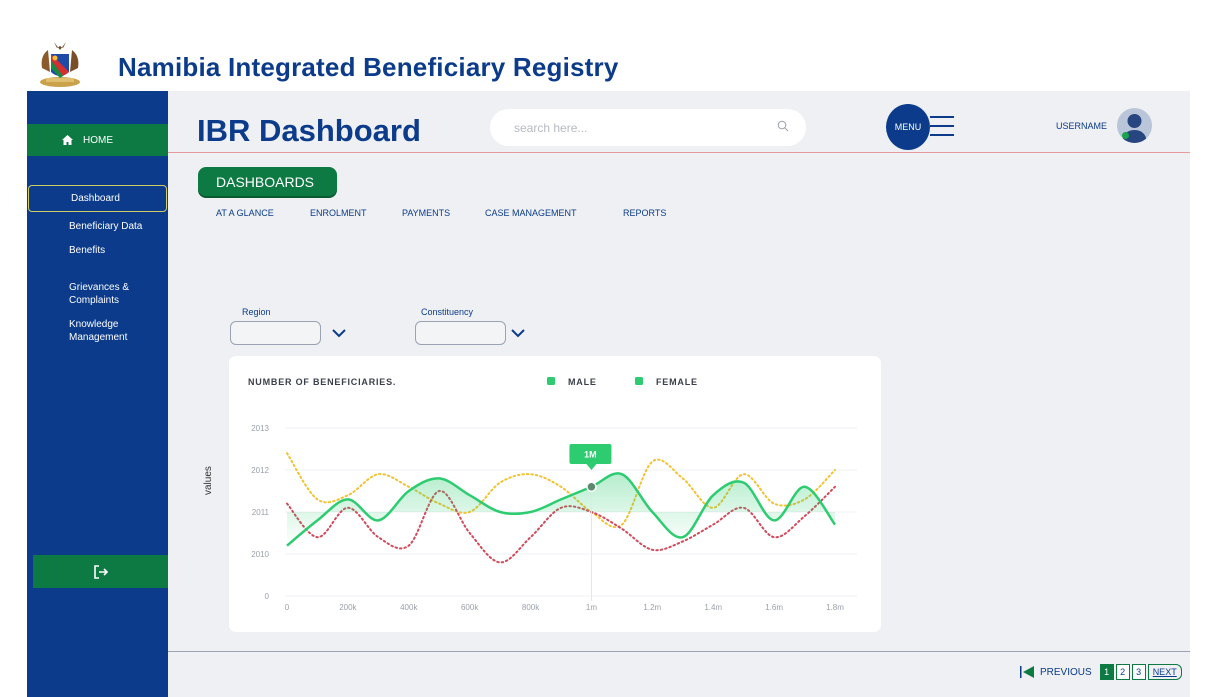  Describe the element at coordinates (60, 64) in the screenshot. I see `coat-of-arms-logo` at that location.